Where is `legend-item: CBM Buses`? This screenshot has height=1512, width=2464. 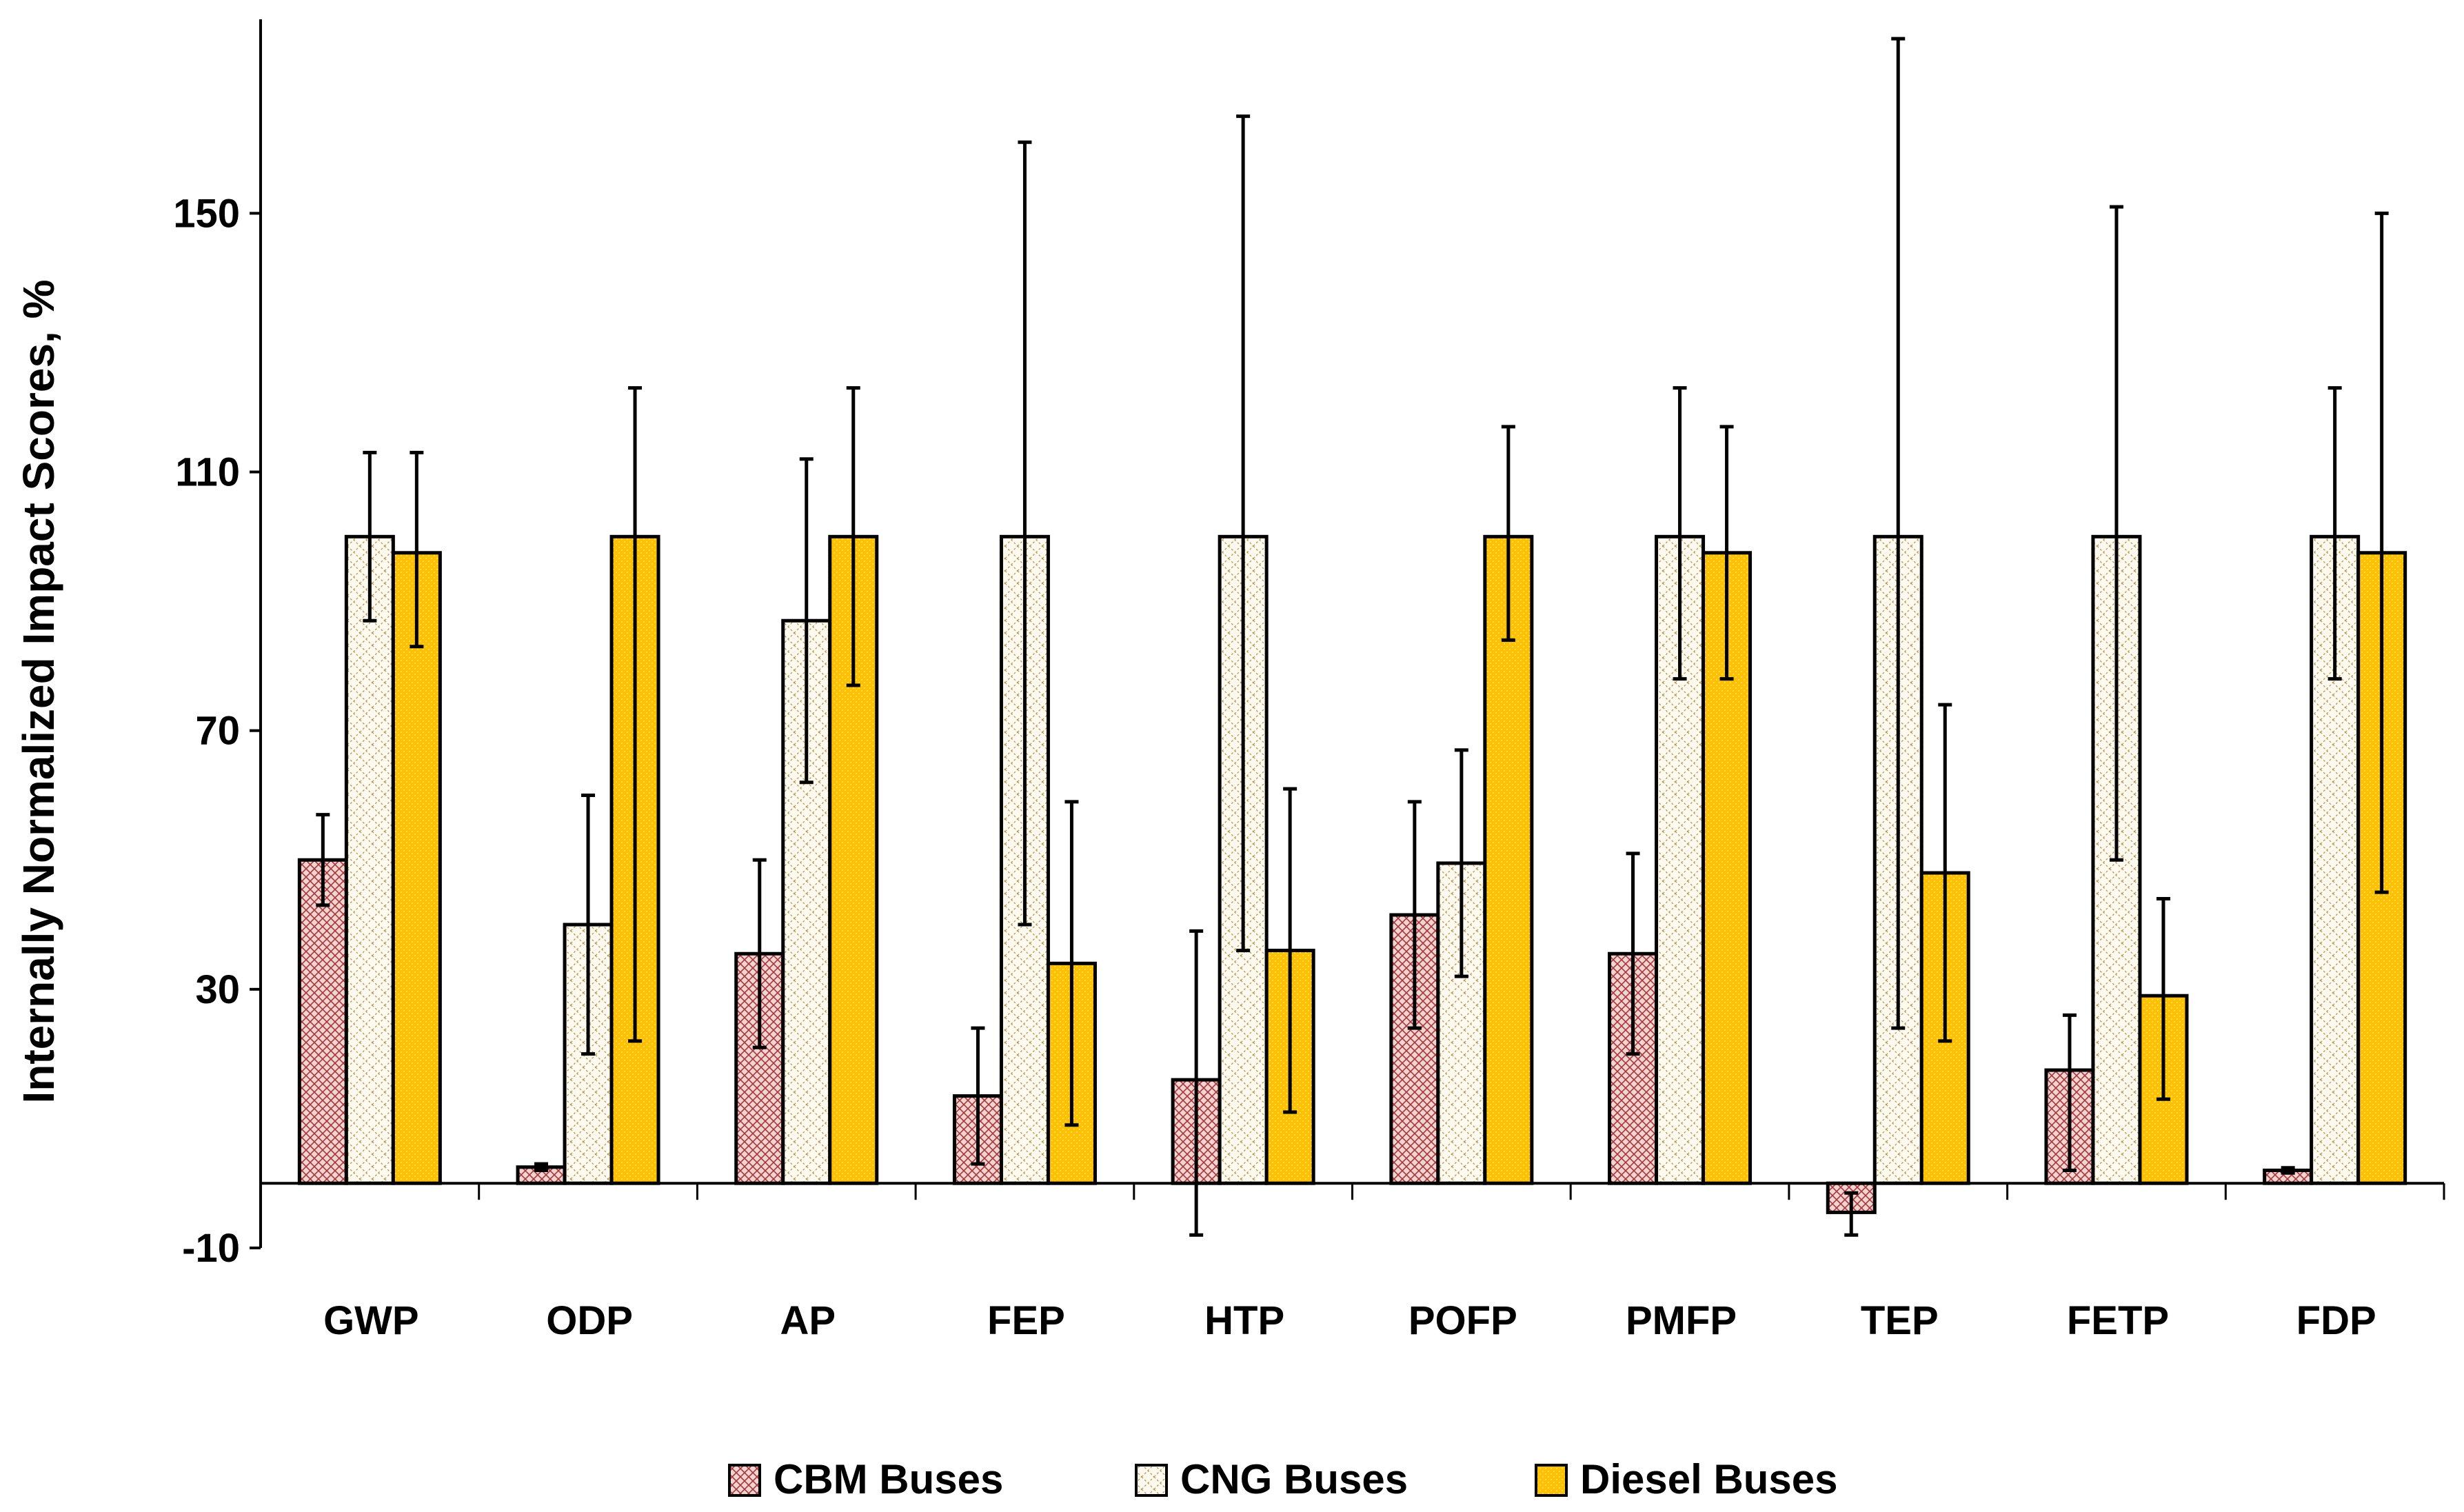 legend-item: CBM Buses is located at coordinates (865, 1479).